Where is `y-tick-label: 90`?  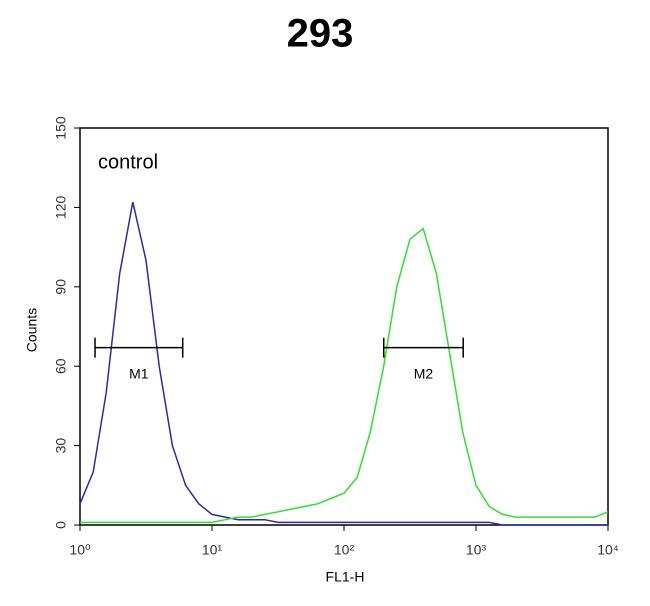
y-tick-label: 90 is located at coordinates (61, 287).